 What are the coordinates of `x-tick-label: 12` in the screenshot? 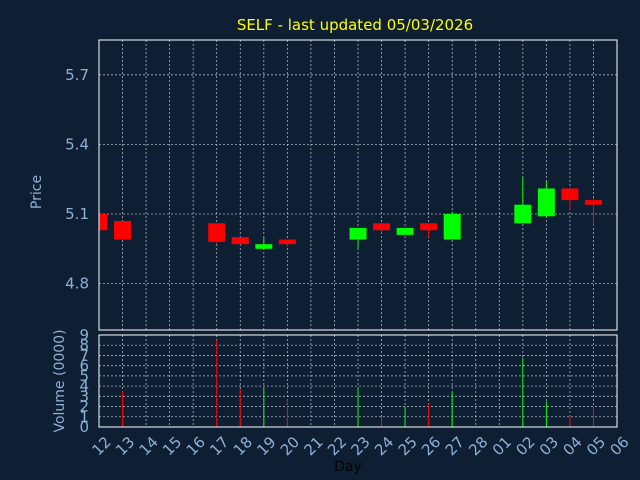 It's located at (102, 446).